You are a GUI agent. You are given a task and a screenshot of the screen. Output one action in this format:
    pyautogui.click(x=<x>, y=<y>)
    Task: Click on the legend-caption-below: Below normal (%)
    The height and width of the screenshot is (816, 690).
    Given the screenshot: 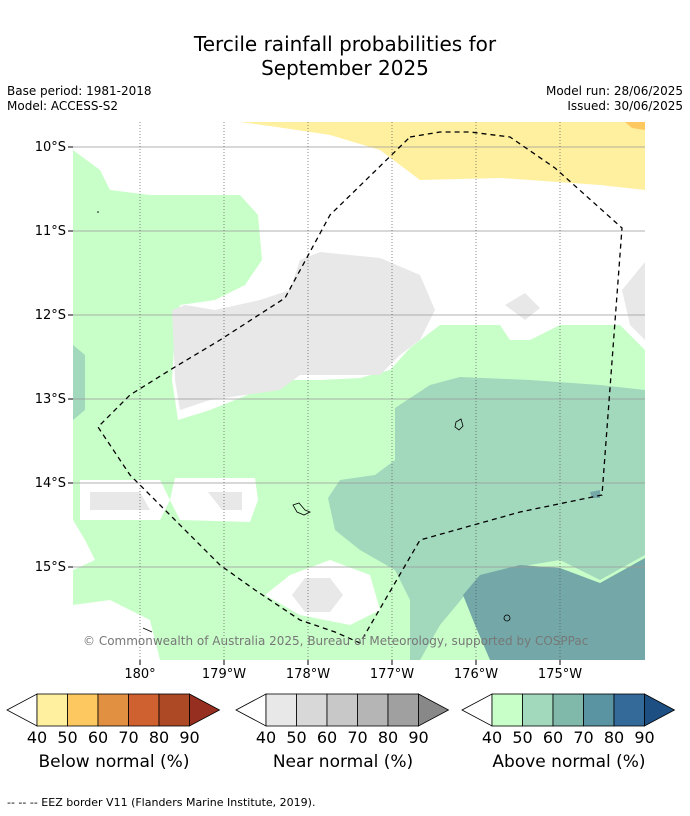 What is the action you would take?
    pyautogui.click(x=114, y=762)
    